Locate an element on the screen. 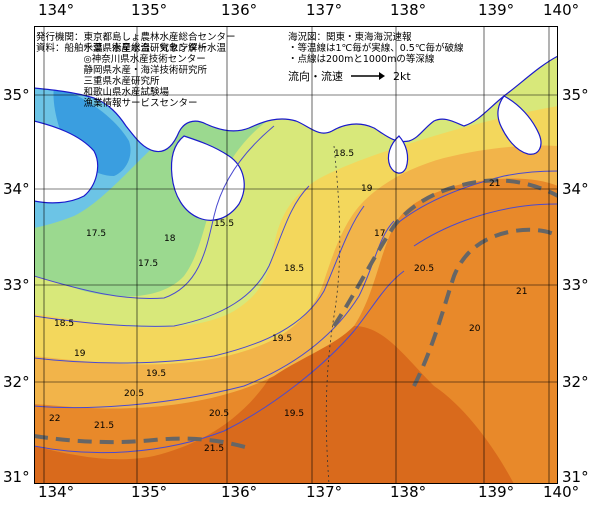 The height and width of the screenshot is (506, 600). lat-label-35-left: 35° is located at coordinates (16, 95).